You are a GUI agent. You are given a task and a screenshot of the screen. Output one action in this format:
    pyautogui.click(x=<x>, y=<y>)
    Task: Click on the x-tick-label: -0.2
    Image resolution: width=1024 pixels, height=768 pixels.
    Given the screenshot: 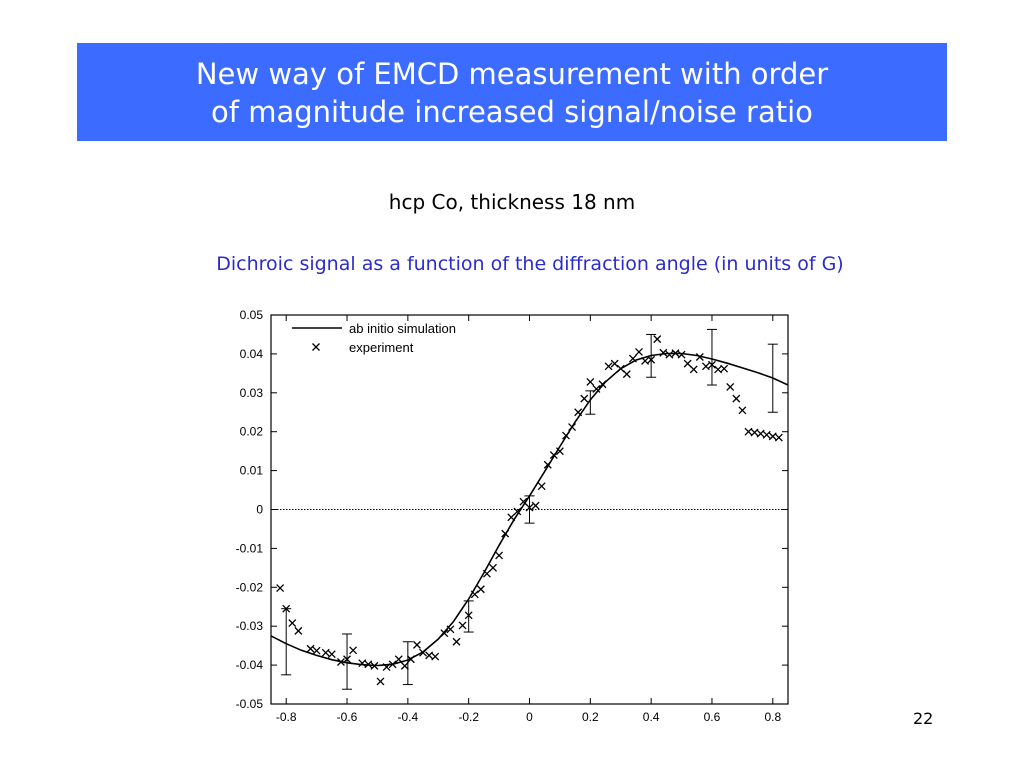 What is the action you would take?
    pyautogui.click(x=468, y=717)
    